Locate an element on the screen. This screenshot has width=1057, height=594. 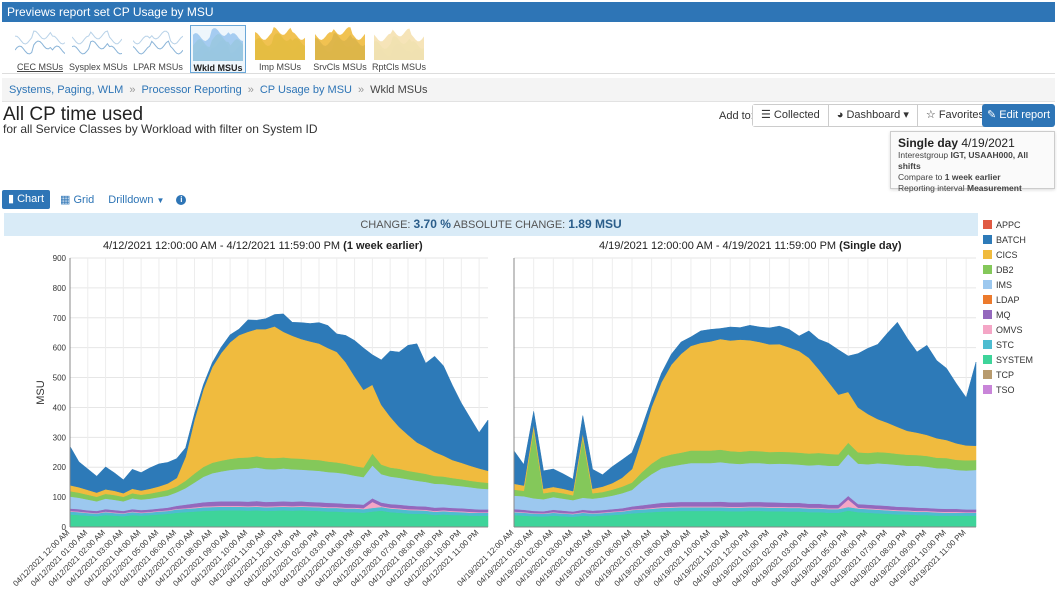
add-to-button-group: ☰ Collected ◕ Dashboard ▾ ☆ Favorites is located at coordinates (873, 115).